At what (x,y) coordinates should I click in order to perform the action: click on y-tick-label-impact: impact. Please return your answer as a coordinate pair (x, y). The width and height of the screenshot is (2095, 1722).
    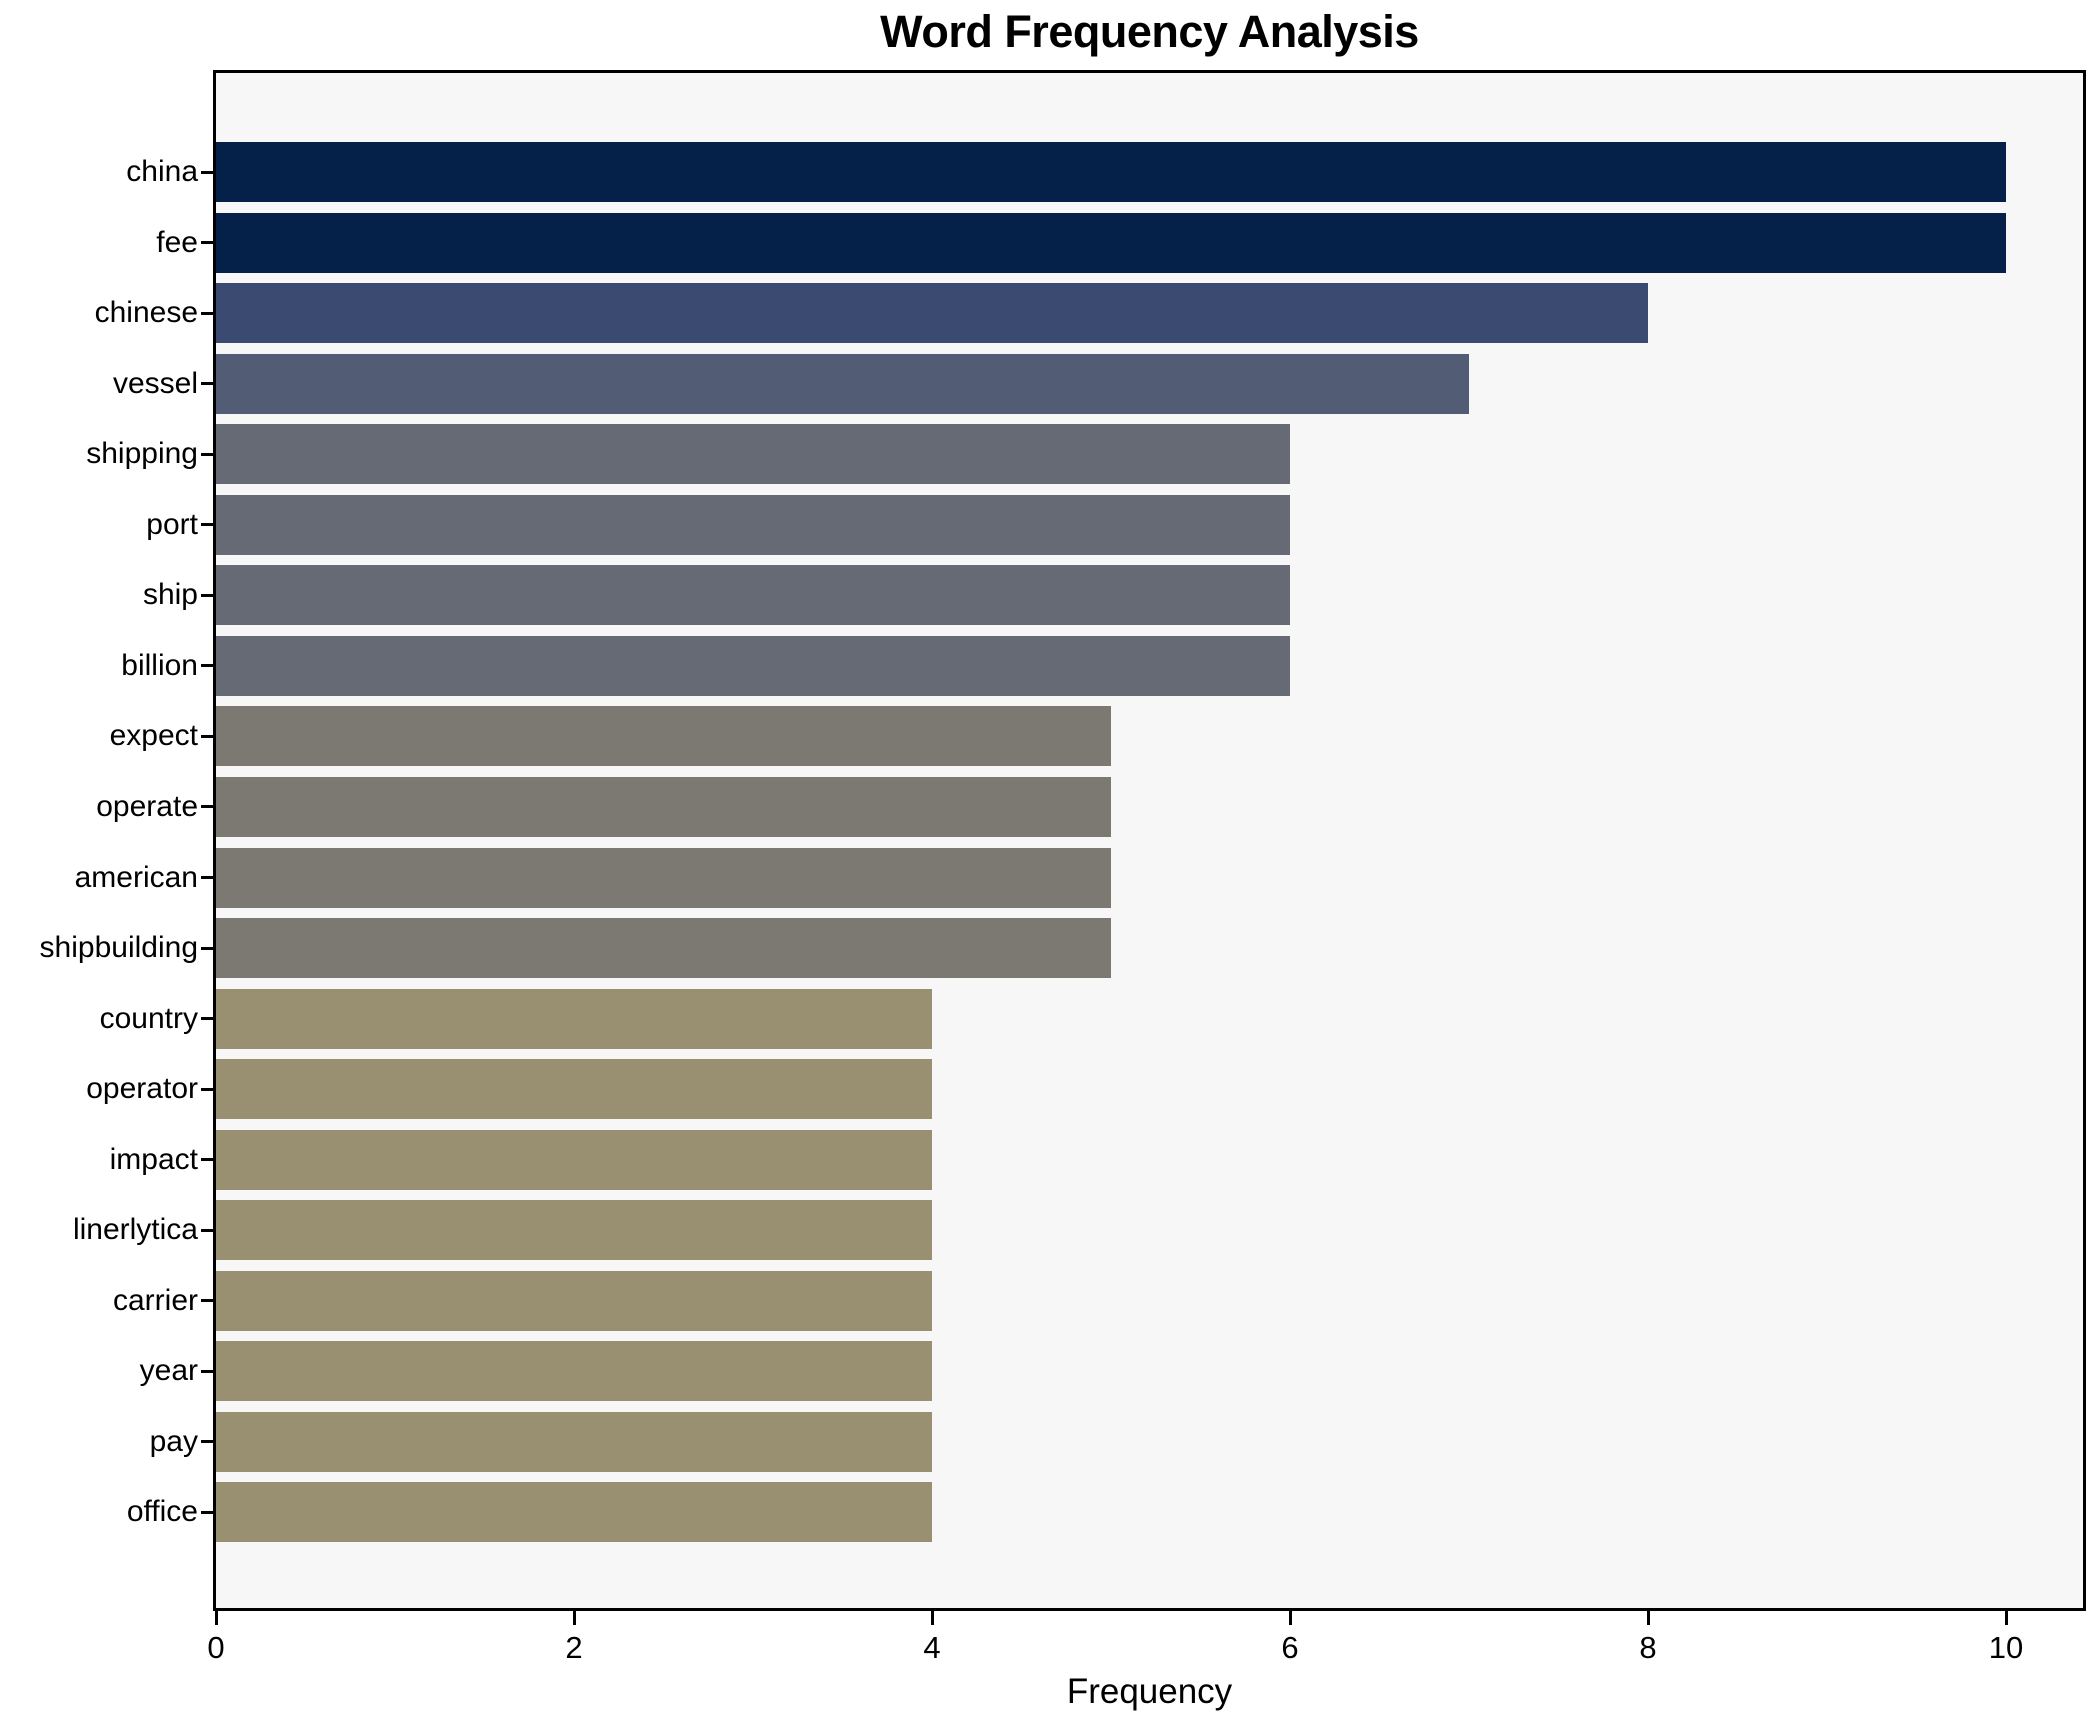
    Looking at the image, I should click on (153, 1159).